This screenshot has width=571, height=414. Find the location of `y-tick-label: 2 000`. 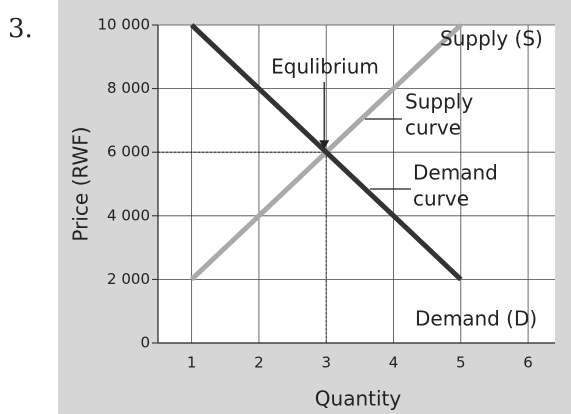

y-tick-label: 2 000 is located at coordinates (128, 279).